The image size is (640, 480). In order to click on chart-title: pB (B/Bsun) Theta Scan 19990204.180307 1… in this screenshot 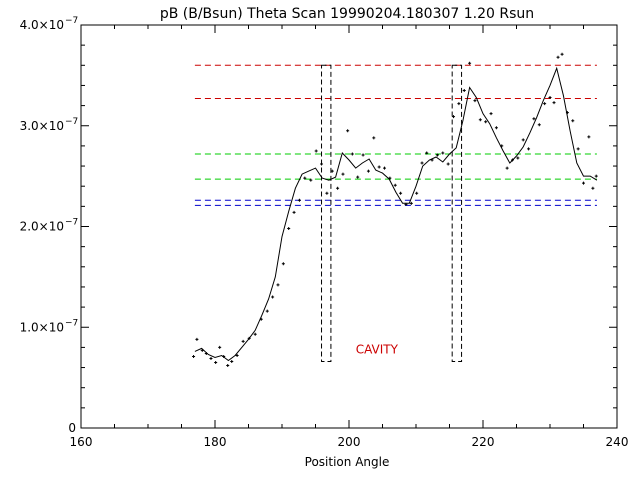, I will do `click(347, 14)`.